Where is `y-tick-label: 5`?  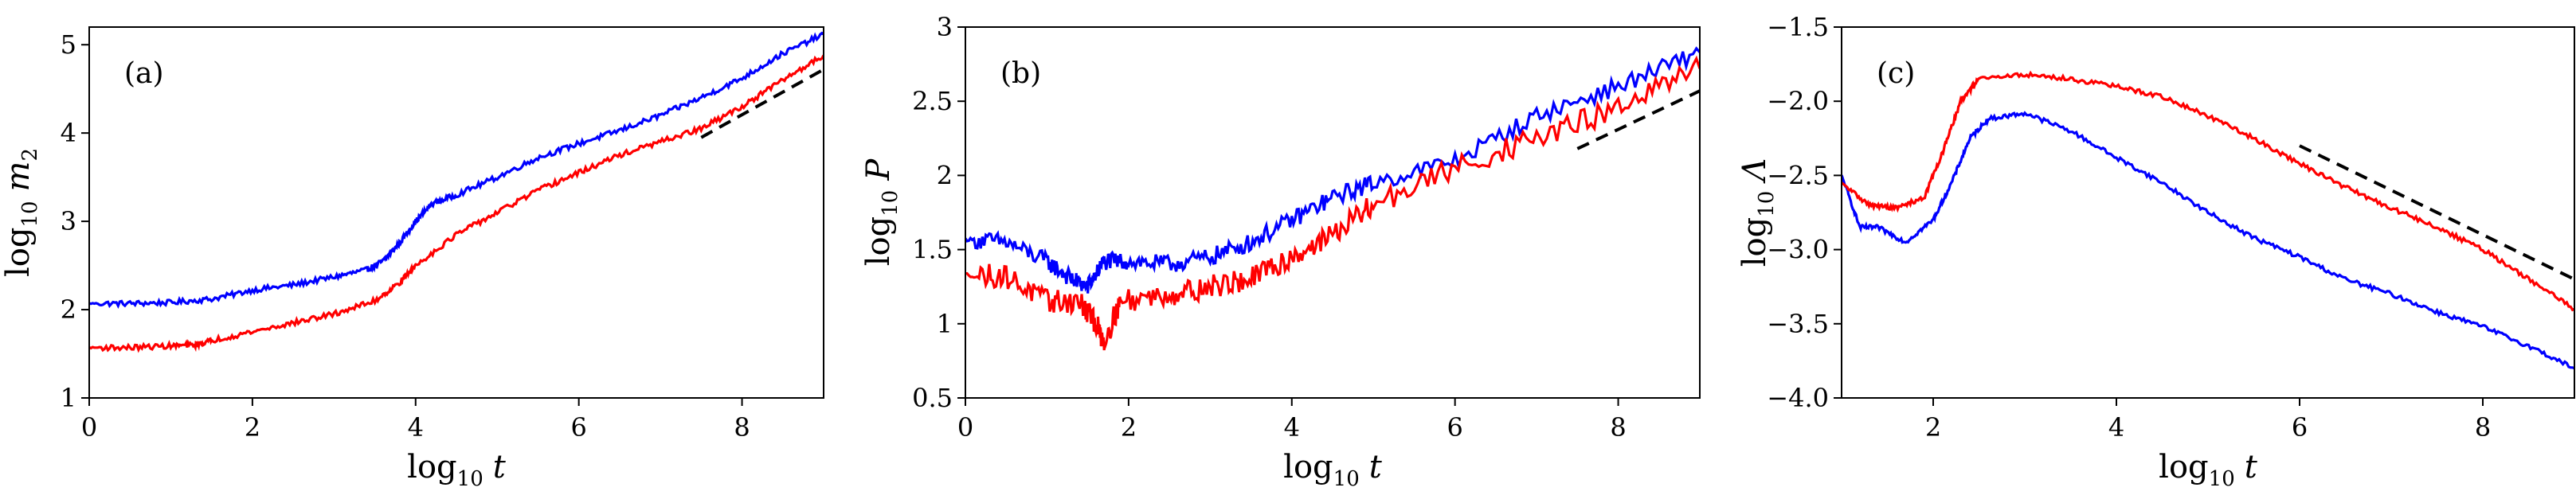
y-tick-label: 5 is located at coordinates (68, 44).